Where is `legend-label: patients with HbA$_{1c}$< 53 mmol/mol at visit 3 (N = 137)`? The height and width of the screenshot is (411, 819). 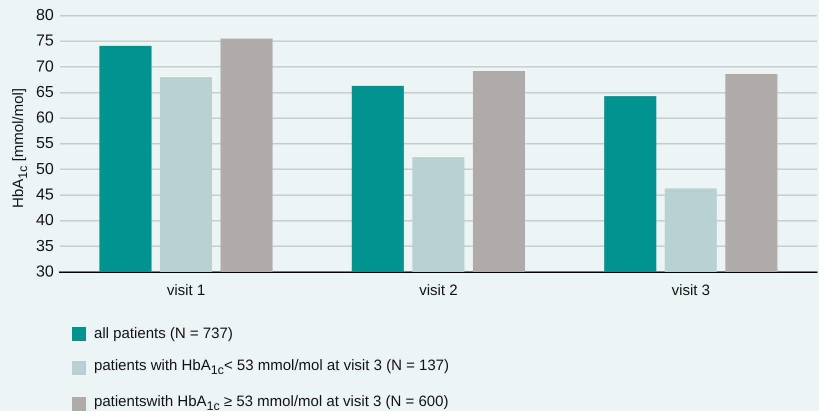
legend-label: patients with HbA$_{1c}$< 53 mmol/mol at visit 3 (N = 137) is located at coordinates (272, 367).